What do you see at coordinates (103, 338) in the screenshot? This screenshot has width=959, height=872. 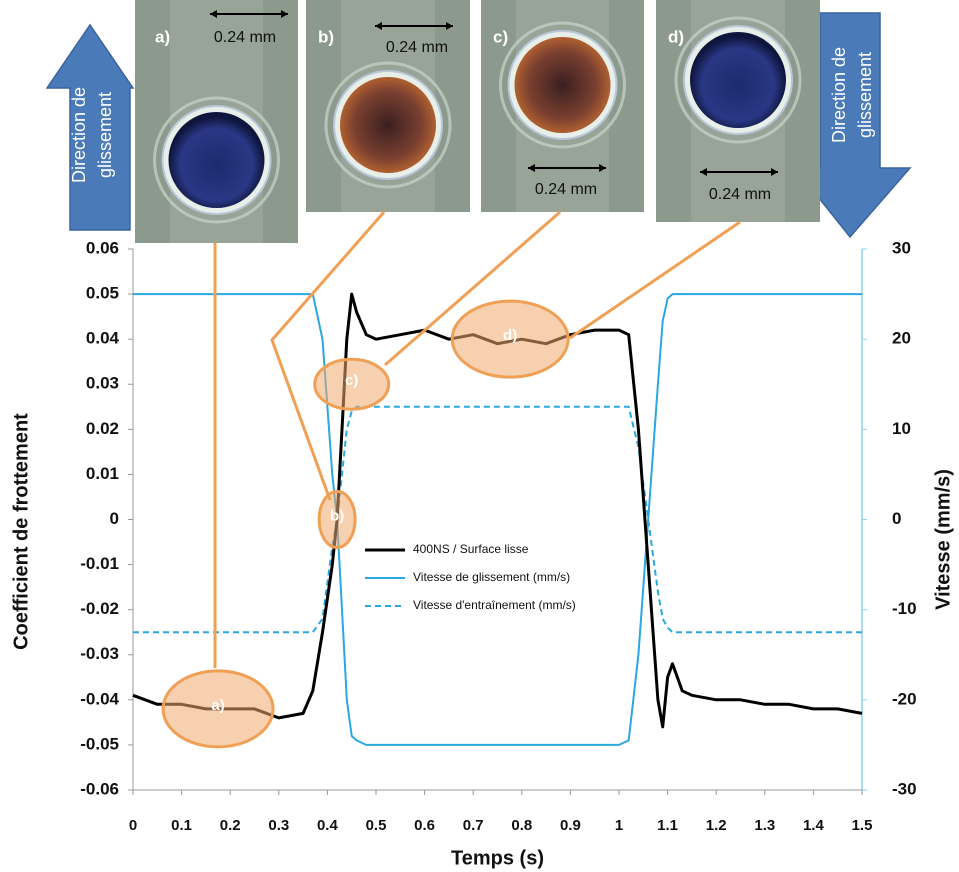 I see `y-tick-label: 0.04` at bounding box center [103, 338].